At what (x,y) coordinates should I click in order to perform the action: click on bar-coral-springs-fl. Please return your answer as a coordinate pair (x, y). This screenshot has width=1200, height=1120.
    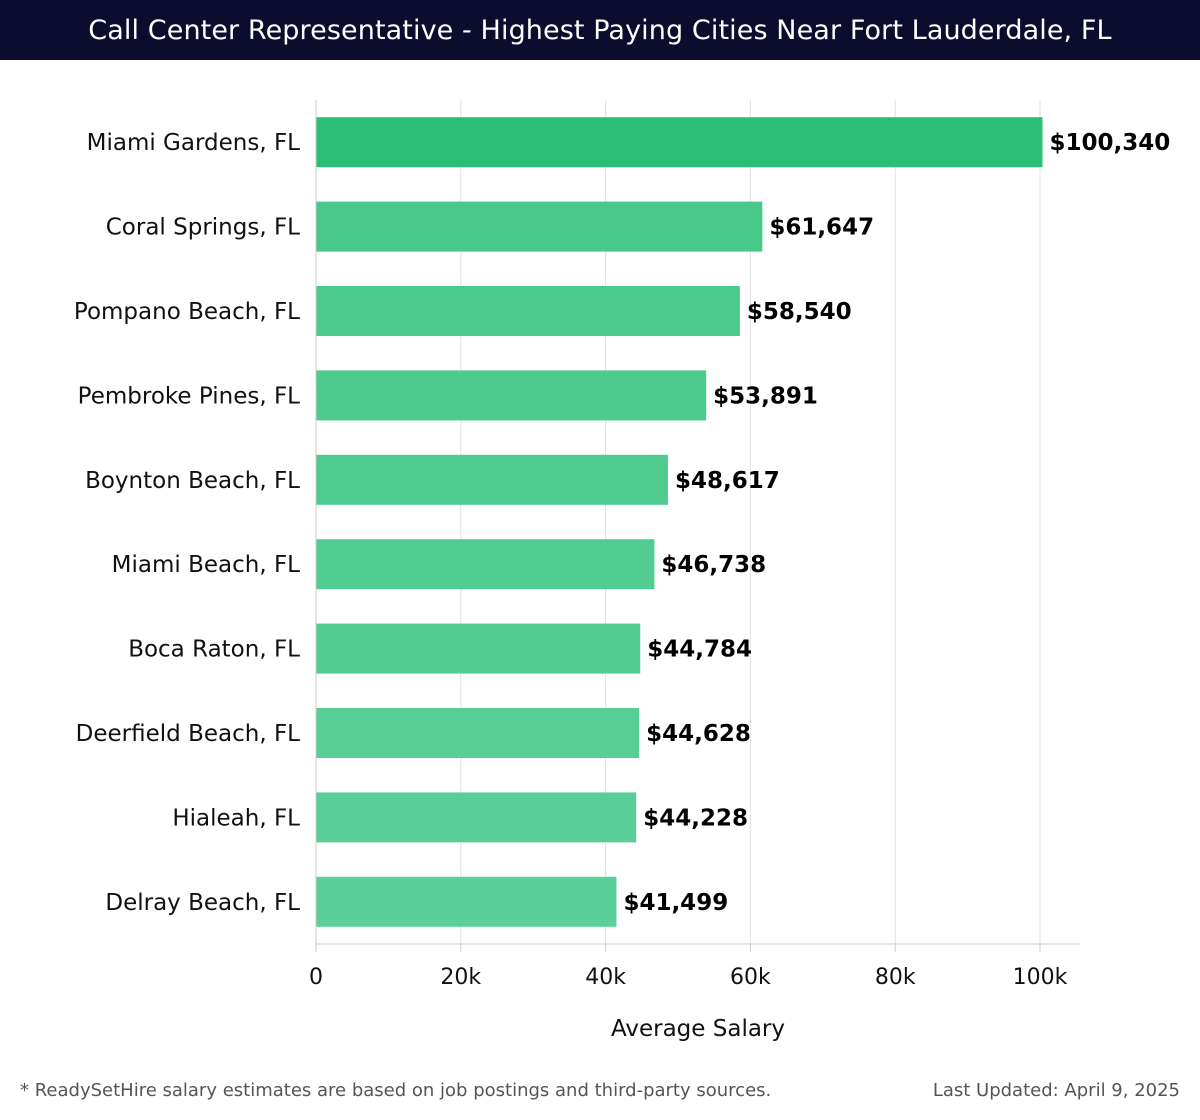
    Looking at the image, I should click on (539, 226).